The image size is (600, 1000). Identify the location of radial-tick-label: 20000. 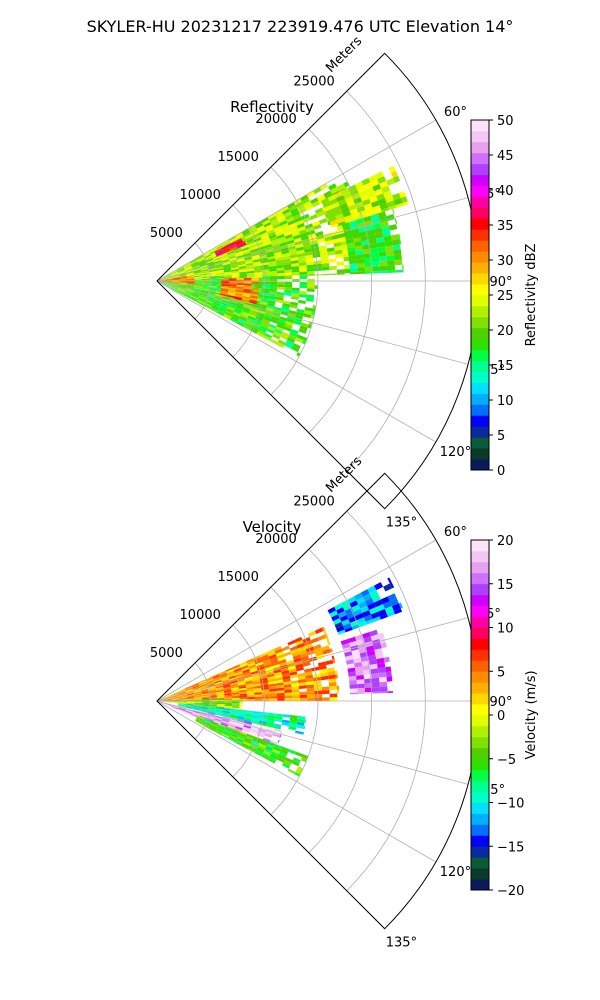
(275, 539).